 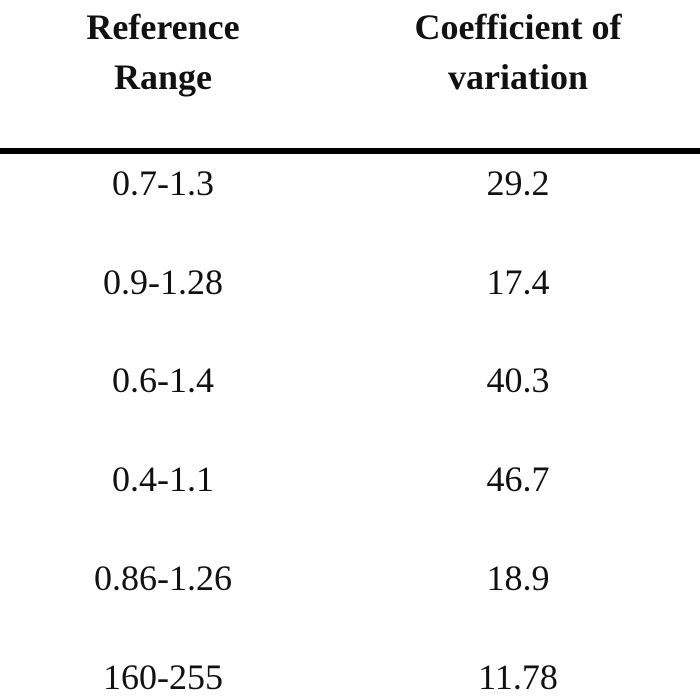 What do you see at coordinates (163, 183) in the screenshot?
I see `table-cell: 0.7-1.3` at bounding box center [163, 183].